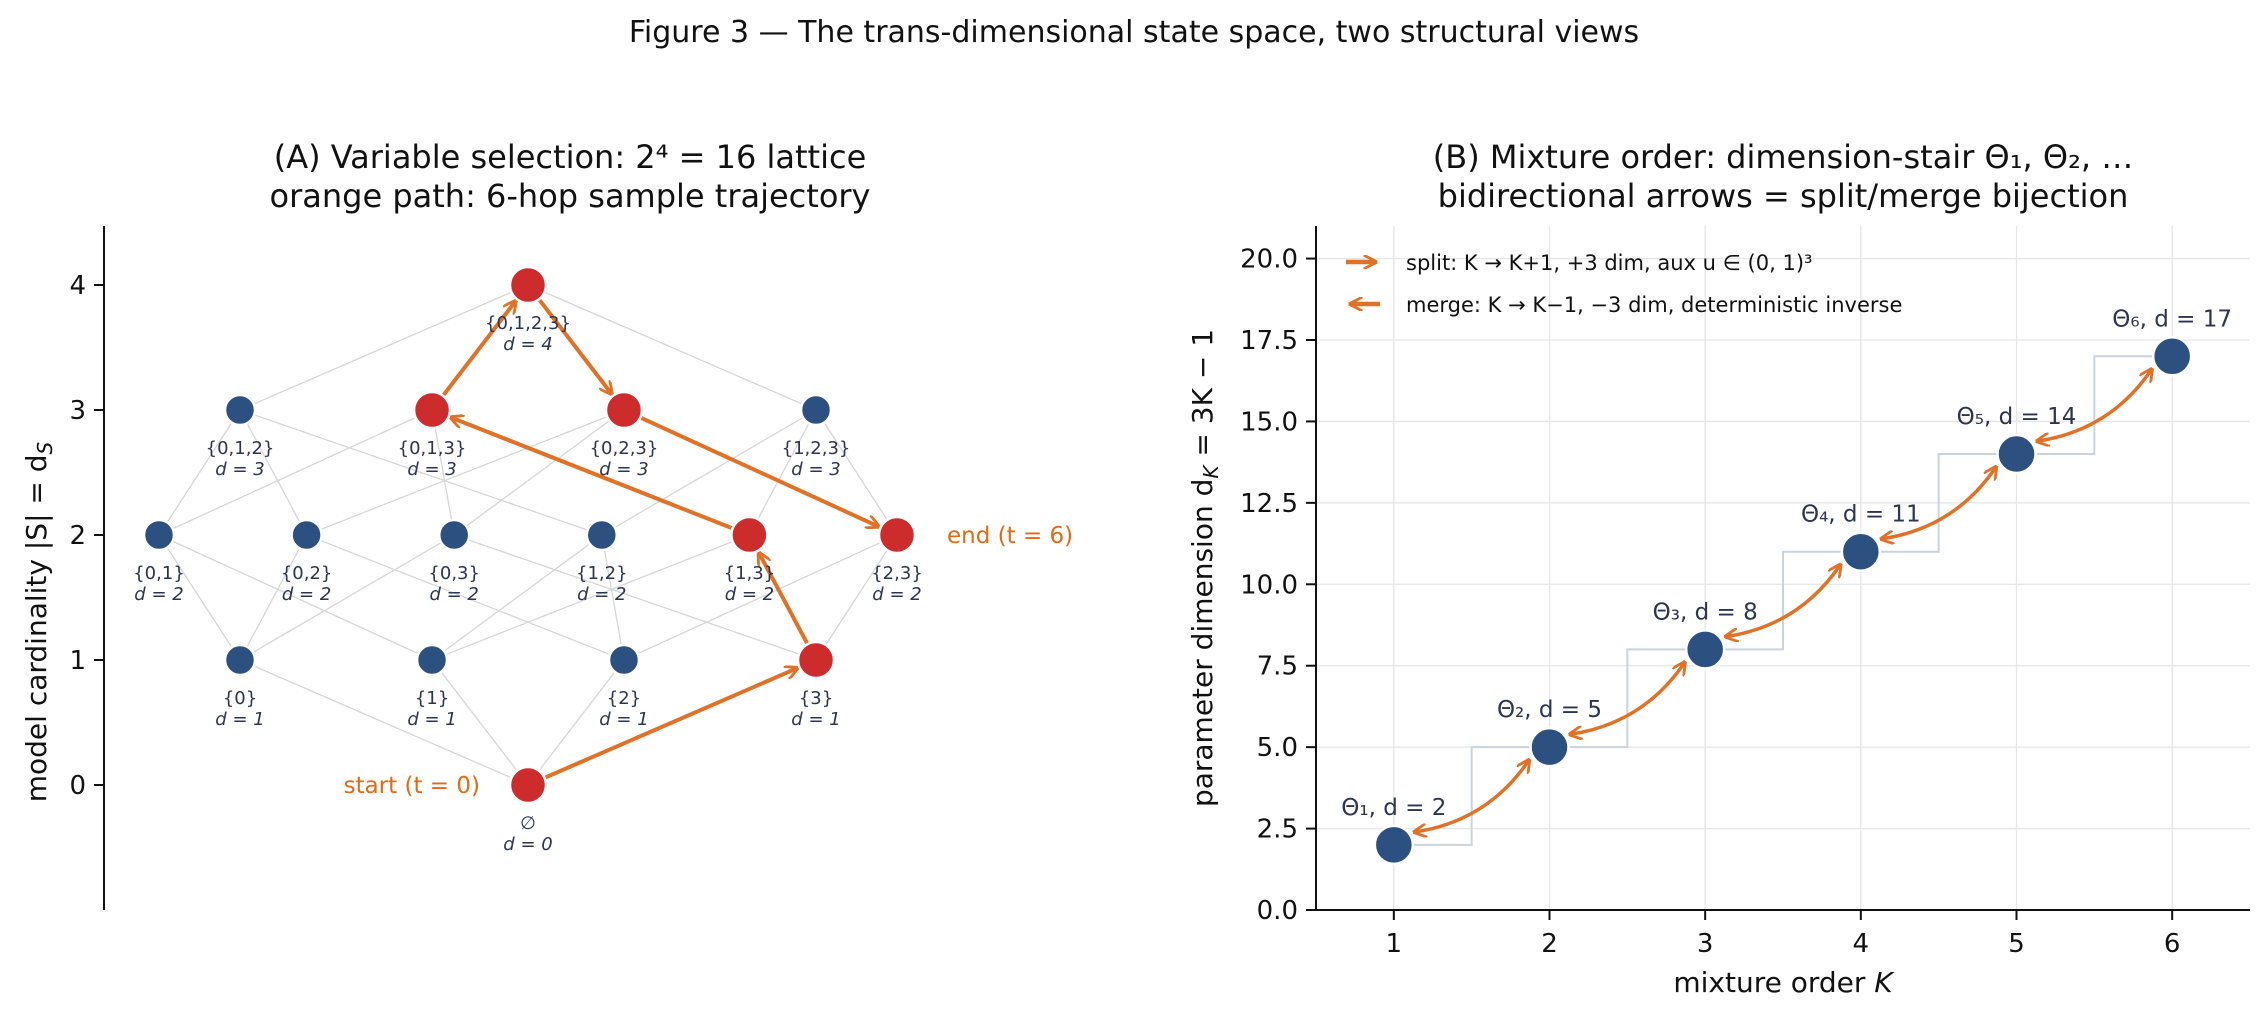 The height and width of the screenshot is (1019, 2268). Describe the element at coordinates (602, 573) in the screenshot. I see `lattice-node-set-label: {1,2}` at that location.